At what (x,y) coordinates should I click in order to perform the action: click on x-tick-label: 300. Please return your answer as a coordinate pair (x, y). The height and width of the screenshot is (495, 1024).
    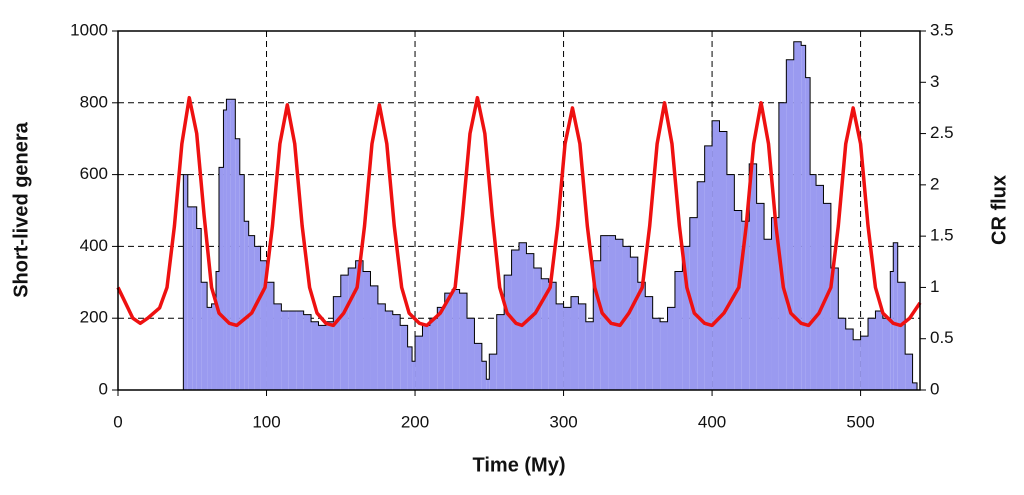
    Looking at the image, I should click on (563, 421).